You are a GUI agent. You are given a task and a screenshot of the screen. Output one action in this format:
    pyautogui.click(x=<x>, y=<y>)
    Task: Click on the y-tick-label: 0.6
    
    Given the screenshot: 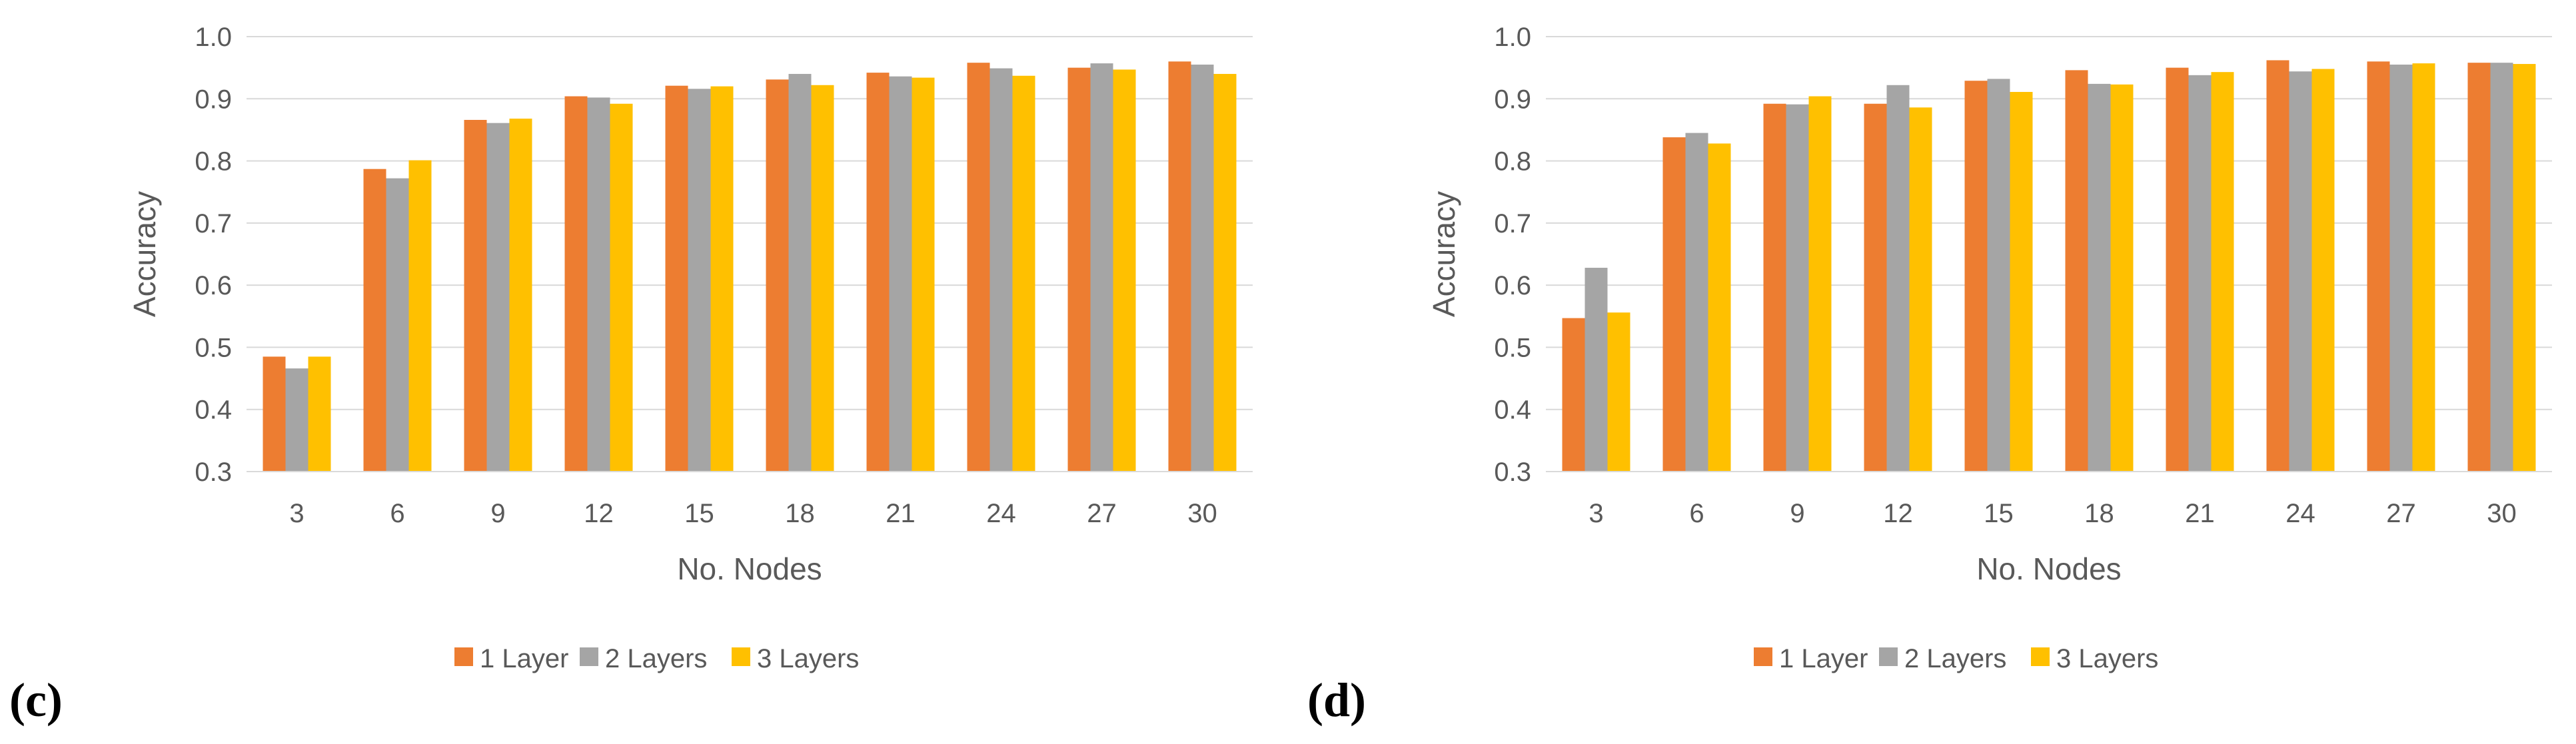 What is the action you would take?
    pyautogui.click(x=213, y=286)
    